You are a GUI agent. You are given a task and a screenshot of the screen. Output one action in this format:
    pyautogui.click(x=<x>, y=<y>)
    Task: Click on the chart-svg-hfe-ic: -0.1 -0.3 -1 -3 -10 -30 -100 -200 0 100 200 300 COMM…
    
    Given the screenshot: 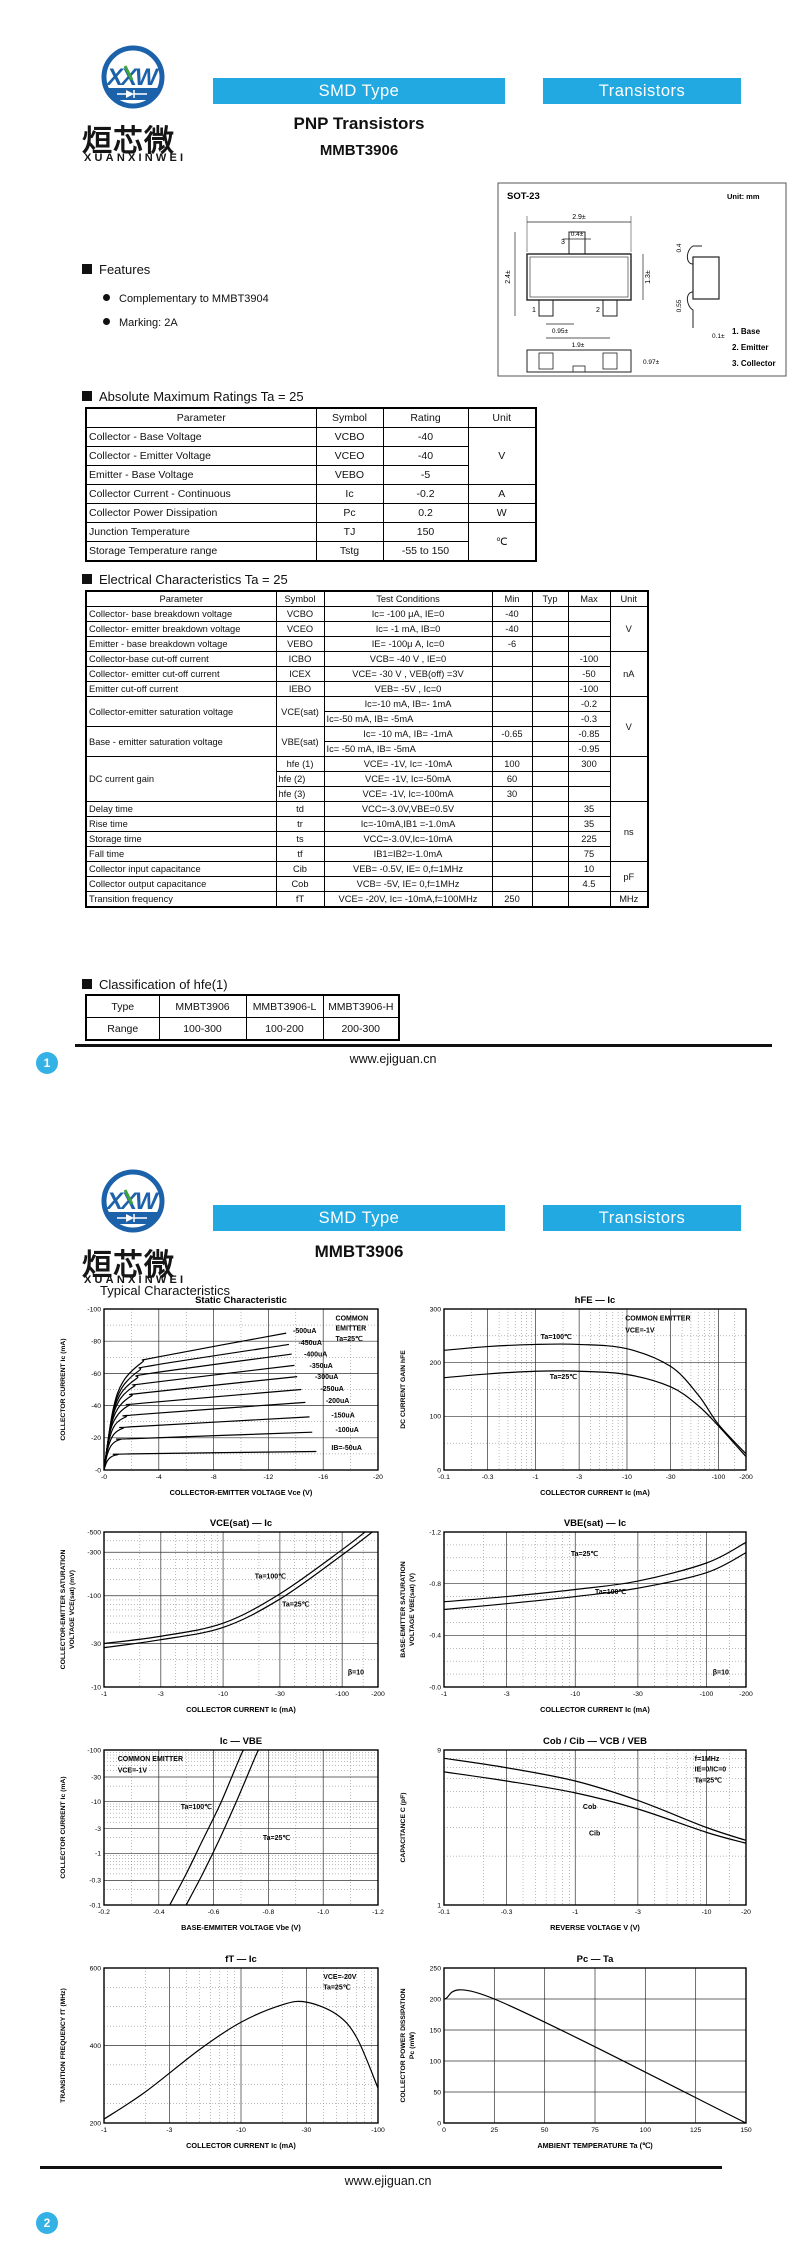 What is the action you would take?
    pyautogui.click(x=576, y=1396)
    